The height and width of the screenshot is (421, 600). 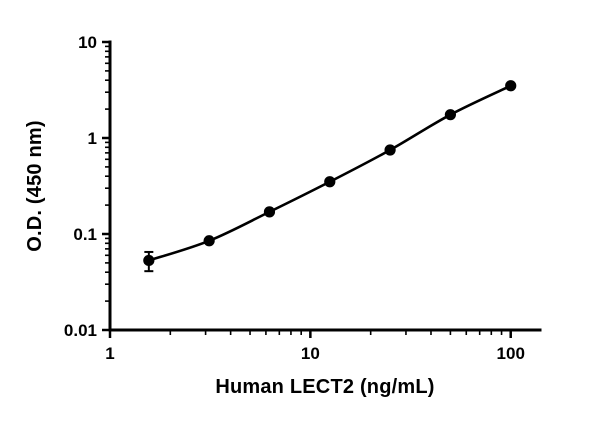 I want to click on x-tick-label: 10, so click(x=310, y=353).